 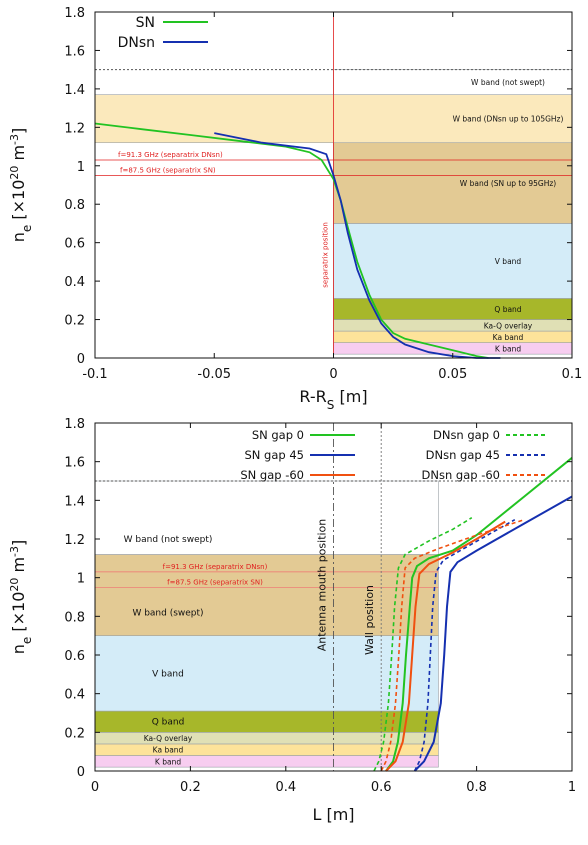 I want to click on antenna-label: Antenna mouth position, so click(x=322, y=585).